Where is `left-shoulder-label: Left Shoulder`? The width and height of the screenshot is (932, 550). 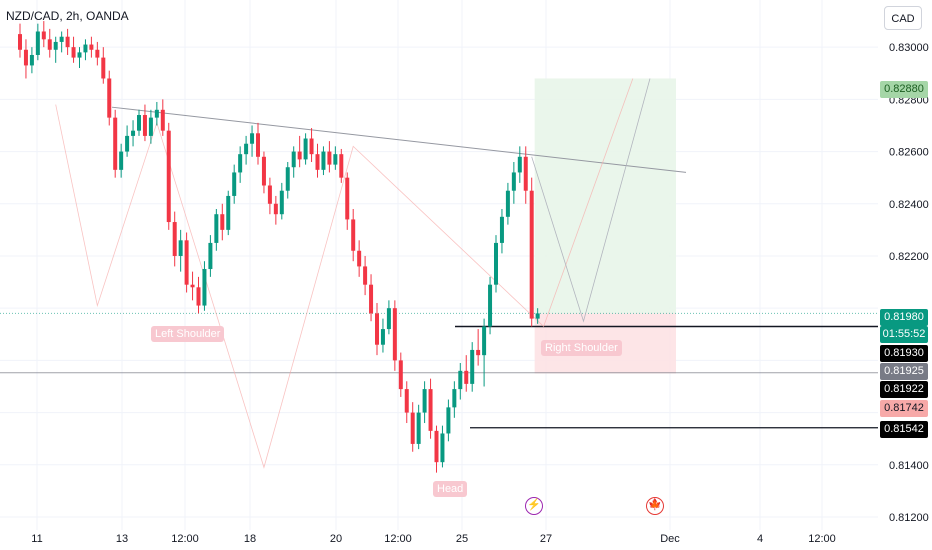
left-shoulder-label: Left Shoulder is located at coordinates (188, 334).